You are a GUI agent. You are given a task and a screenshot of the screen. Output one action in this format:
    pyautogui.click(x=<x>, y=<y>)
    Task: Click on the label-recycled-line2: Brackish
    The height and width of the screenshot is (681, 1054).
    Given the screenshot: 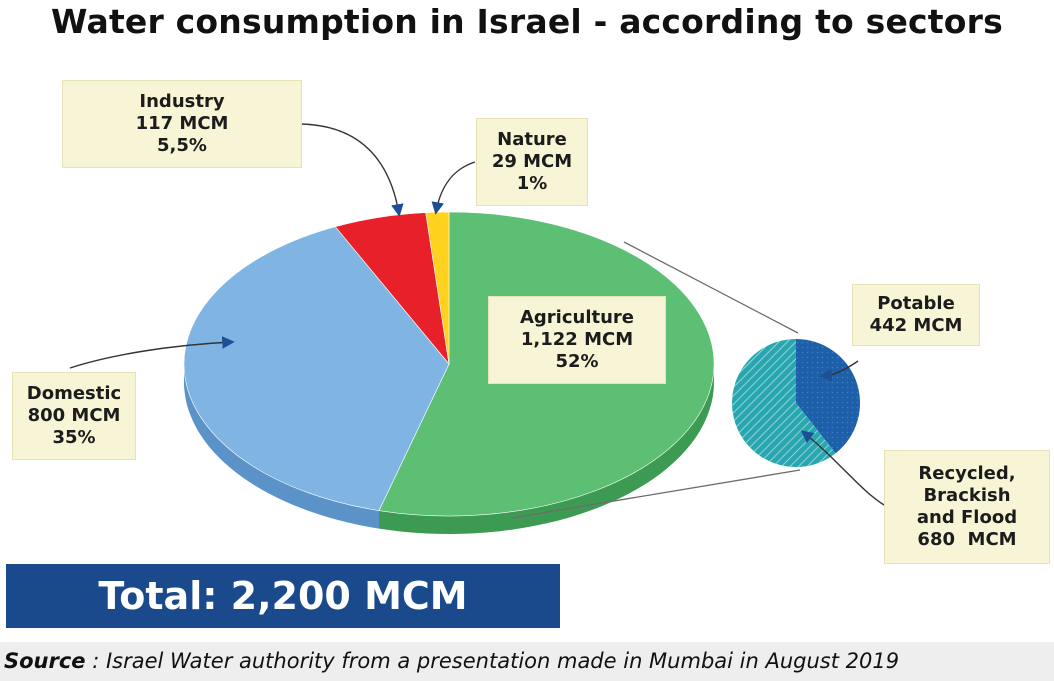 What is the action you would take?
    pyautogui.click(x=967, y=495)
    